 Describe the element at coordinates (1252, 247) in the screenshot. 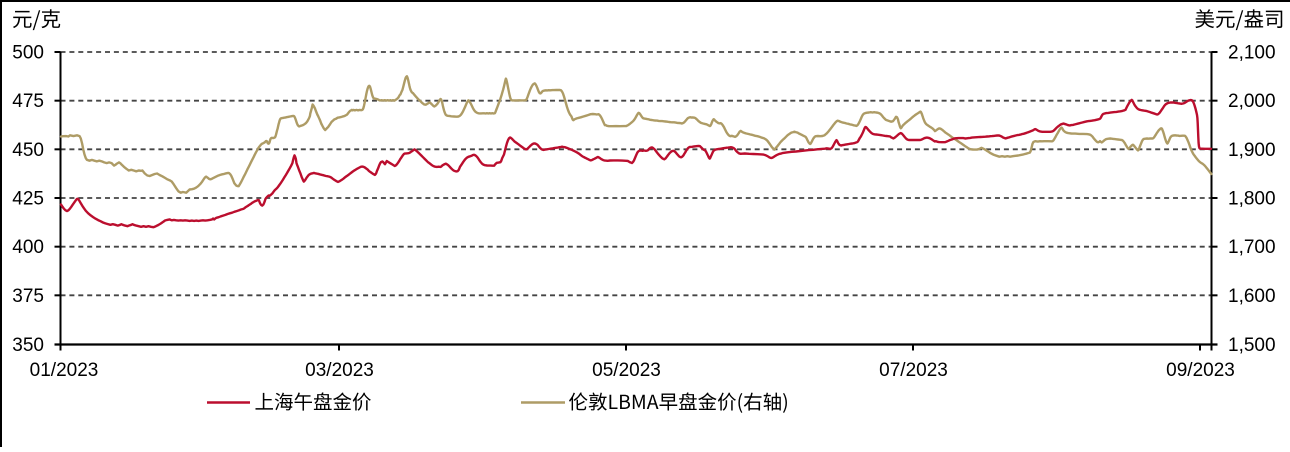

I see `svg-text: 1,700` at that location.